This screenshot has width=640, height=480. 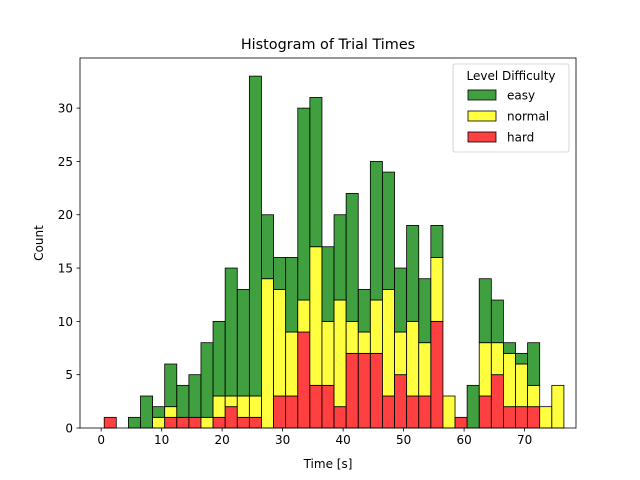 What do you see at coordinates (482, 137) in the screenshot?
I see `legend-swatch-hard` at bounding box center [482, 137].